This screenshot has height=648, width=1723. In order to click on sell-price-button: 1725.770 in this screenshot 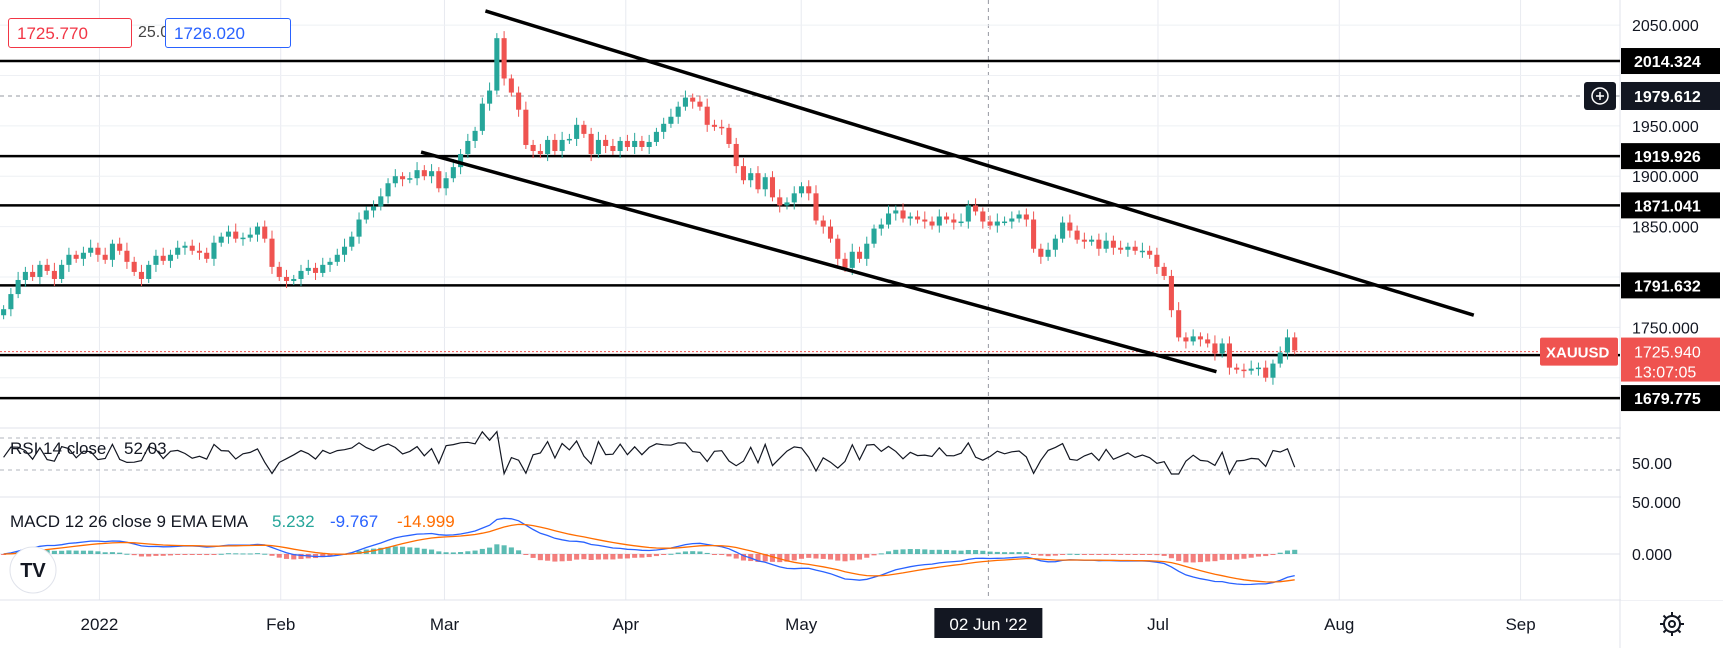, I will do `click(70, 33)`.